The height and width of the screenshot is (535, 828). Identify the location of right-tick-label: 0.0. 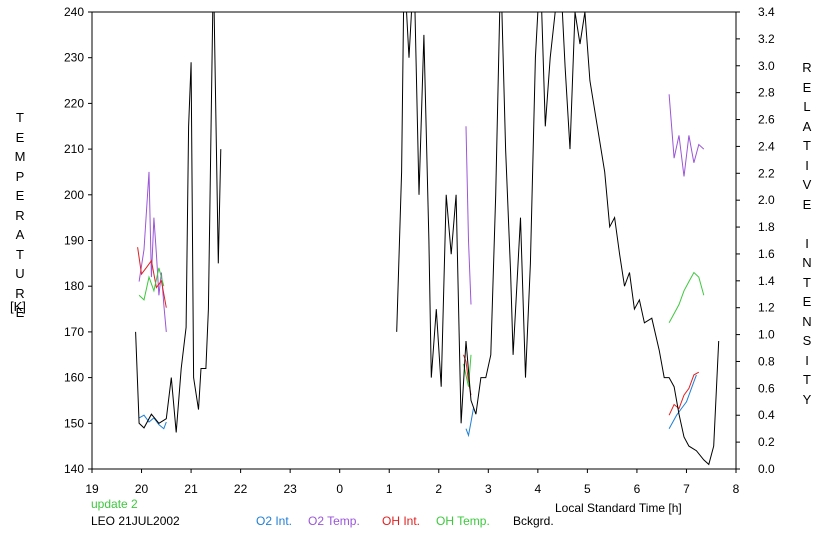
(766, 469).